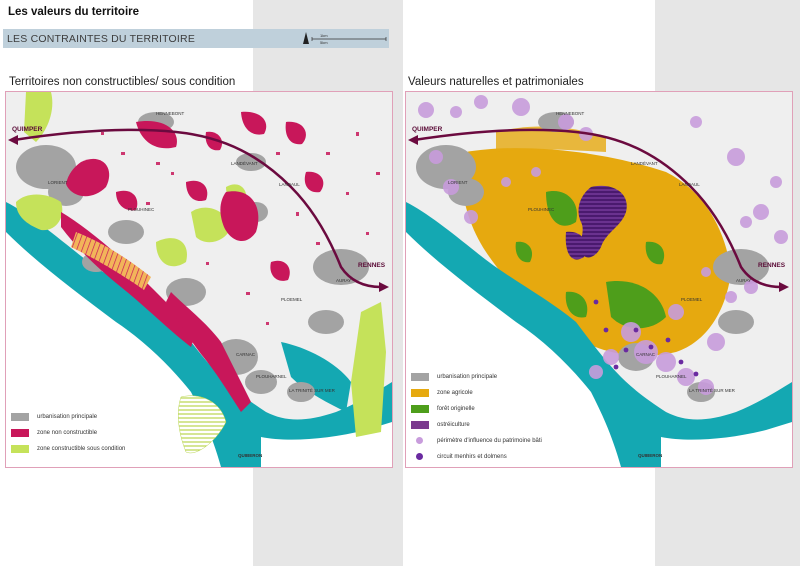  What do you see at coordinates (81, 448) in the screenshot?
I see `legend-label: zone constructible sous condition` at bounding box center [81, 448].